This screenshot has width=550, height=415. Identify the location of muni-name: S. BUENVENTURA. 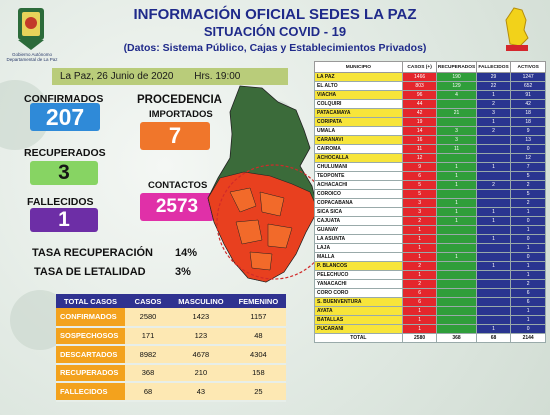
(358, 302).